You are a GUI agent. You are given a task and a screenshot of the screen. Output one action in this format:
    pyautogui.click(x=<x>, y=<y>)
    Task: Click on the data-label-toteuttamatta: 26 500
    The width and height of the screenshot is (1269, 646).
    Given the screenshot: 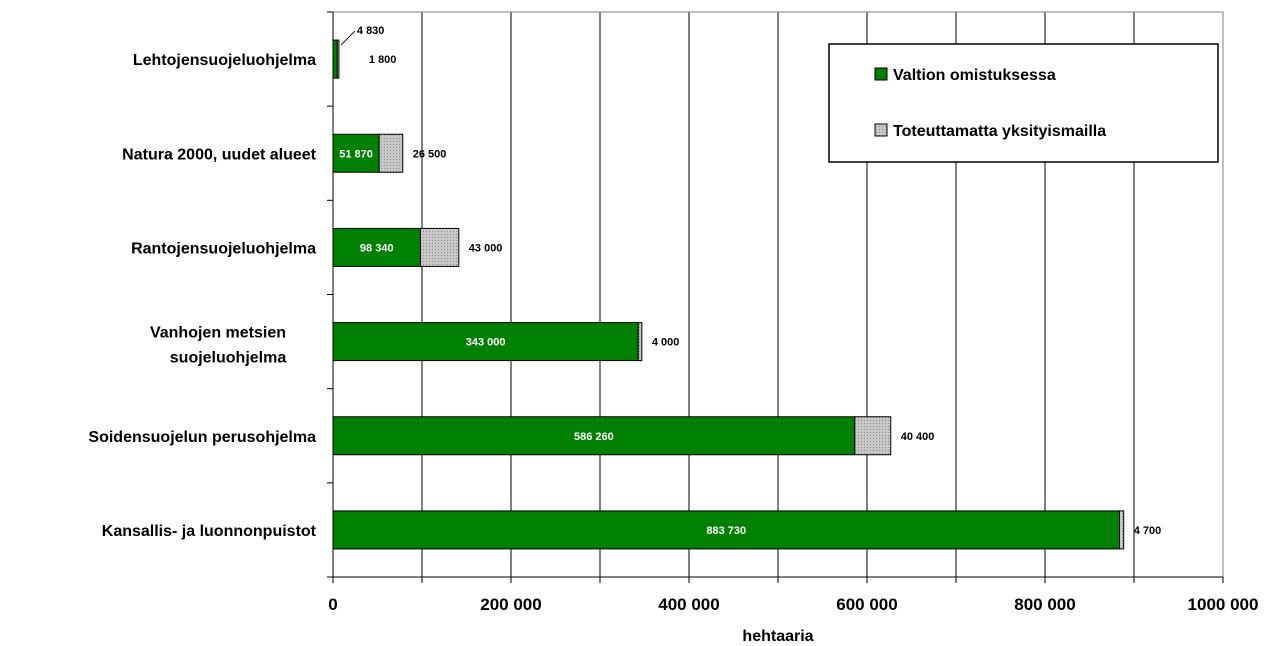 What is the action you would take?
    pyautogui.click(x=430, y=154)
    